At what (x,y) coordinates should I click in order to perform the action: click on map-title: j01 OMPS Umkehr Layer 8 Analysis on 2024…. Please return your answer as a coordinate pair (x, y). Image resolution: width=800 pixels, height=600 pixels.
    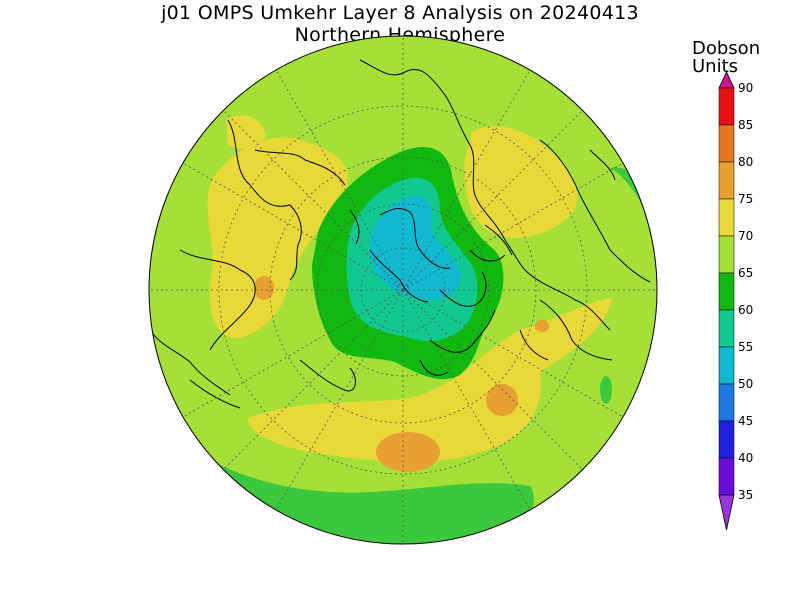
    Looking at the image, I should click on (400, 13).